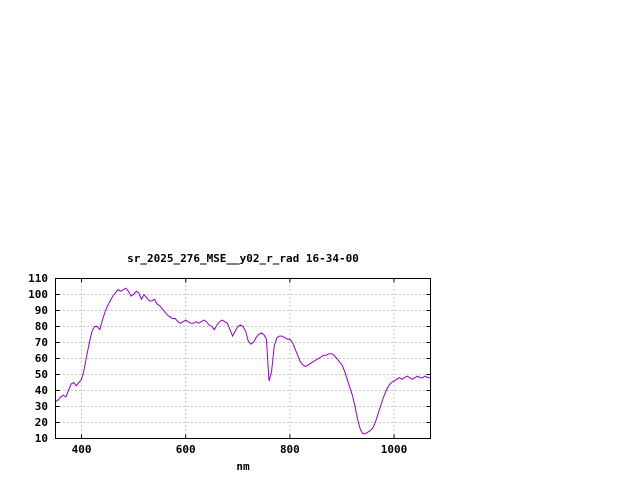 Image resolution: width=640 pixels, height=480 pixels. Describe the element at coordinates (41, 310) in the screenshot. I see `y-tick-label: 90` at that location.